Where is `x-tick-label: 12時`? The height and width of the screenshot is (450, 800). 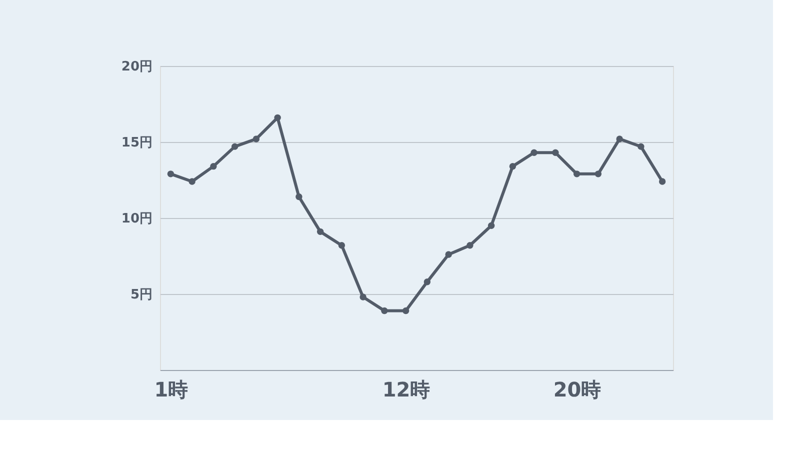 x-tick-label: 12時 is located at coordinates (406, 390).